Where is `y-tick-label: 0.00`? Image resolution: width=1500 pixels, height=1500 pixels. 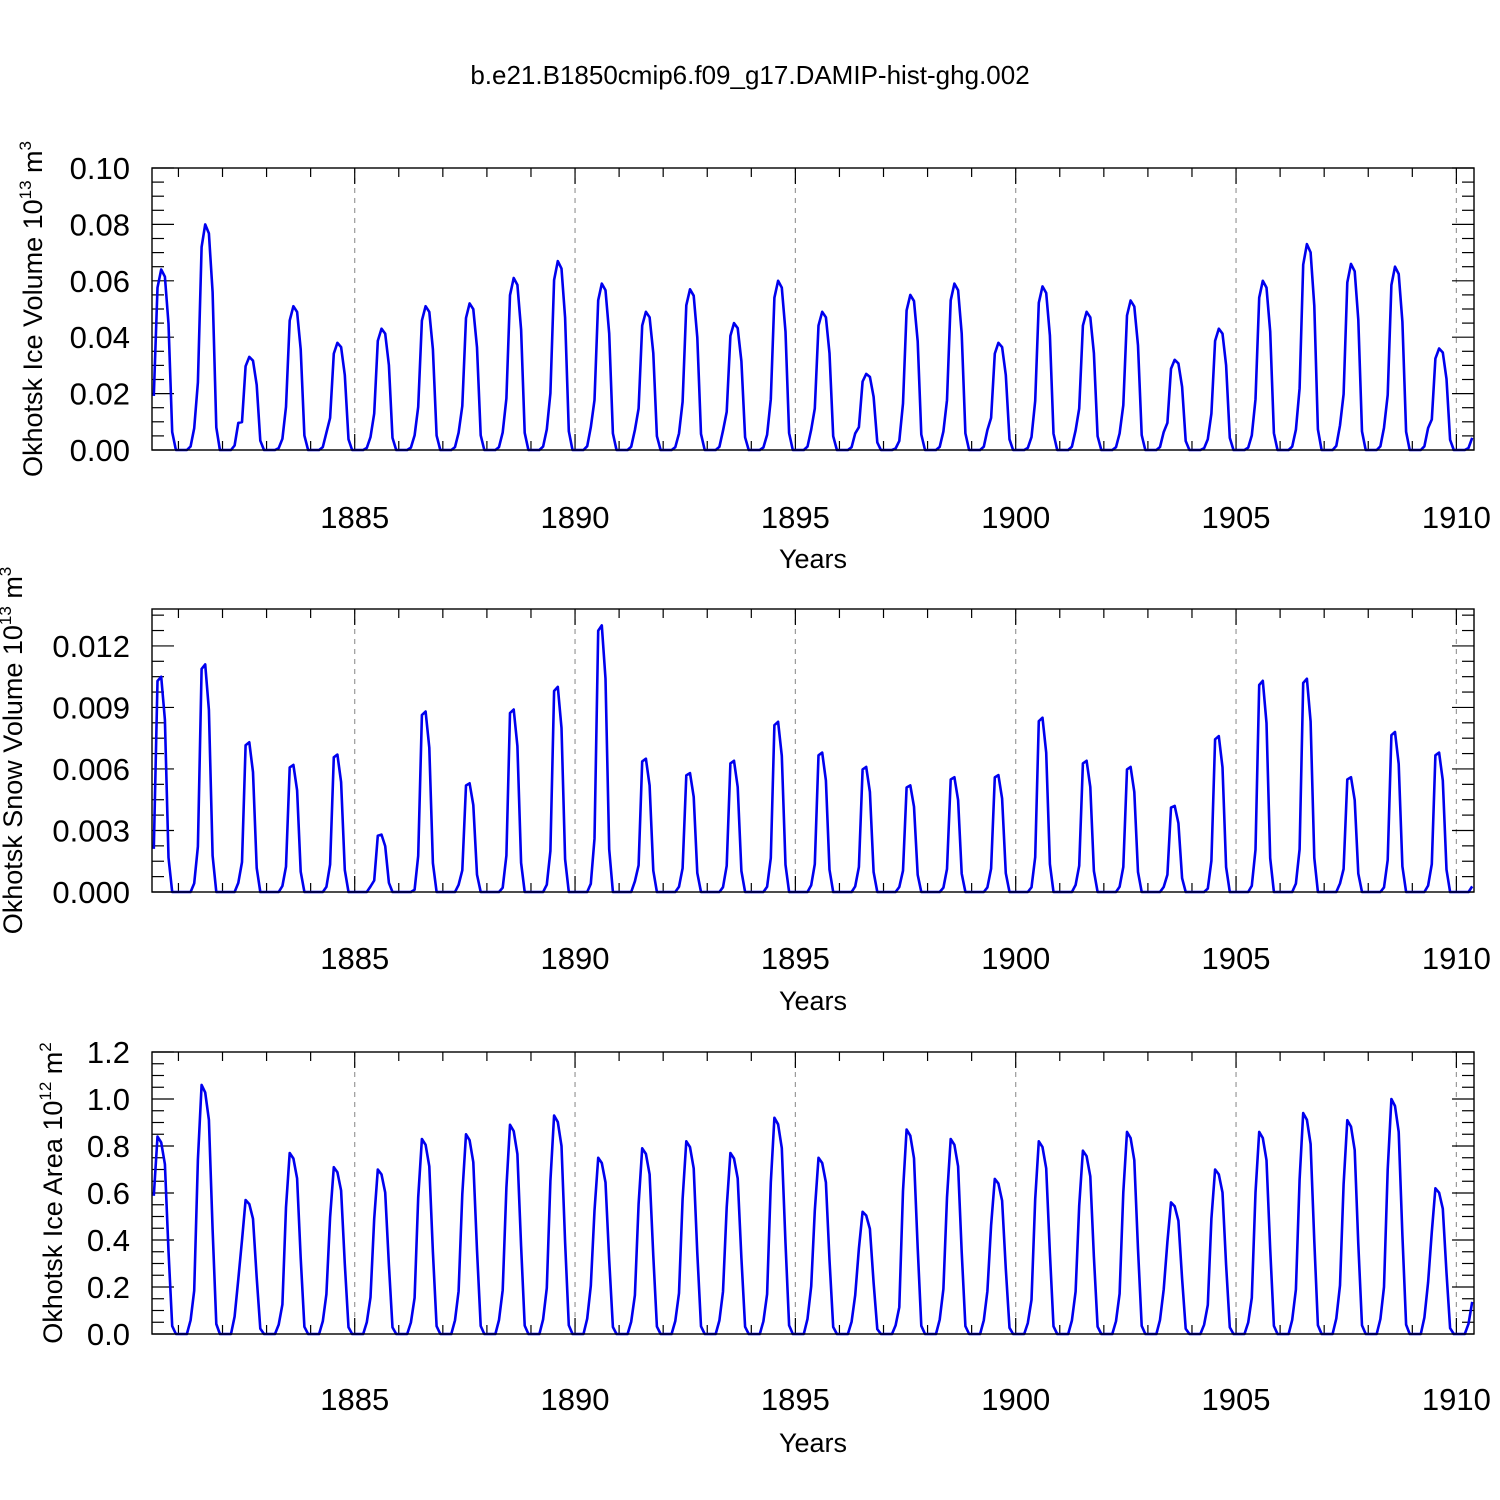
y-tick-label: 0.00 is located at coordinates (100, 450).